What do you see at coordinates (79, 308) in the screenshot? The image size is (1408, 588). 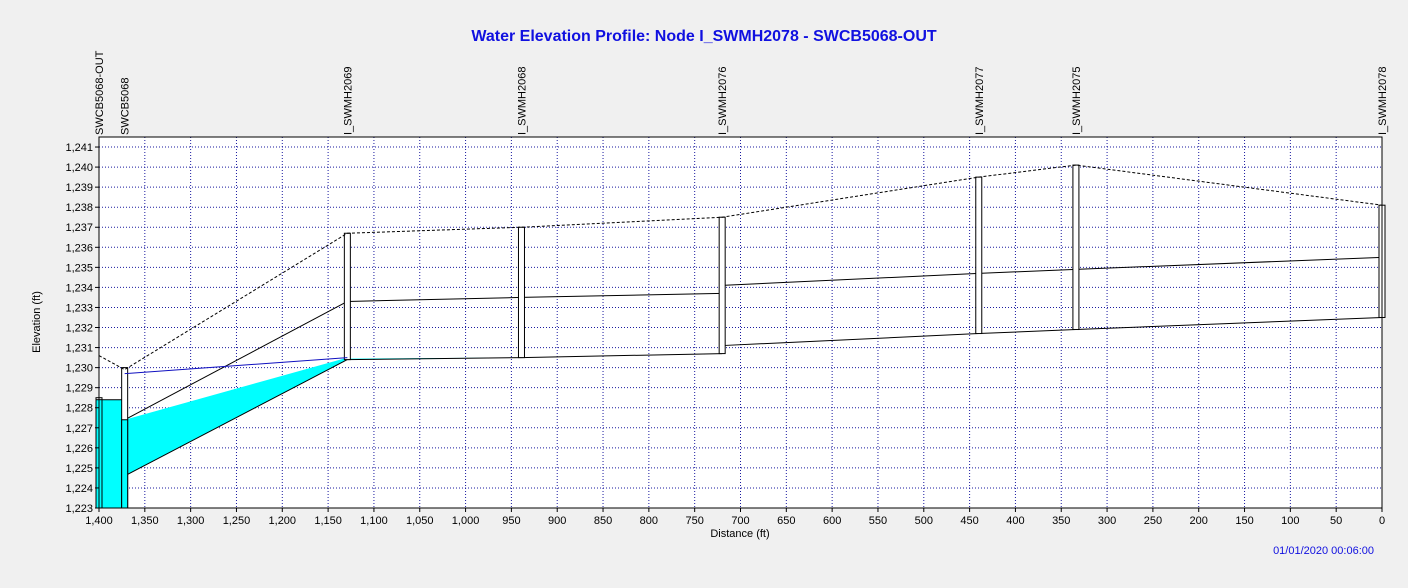 I see `y-tick-label: 1,233` at bounding box center [79, 308].